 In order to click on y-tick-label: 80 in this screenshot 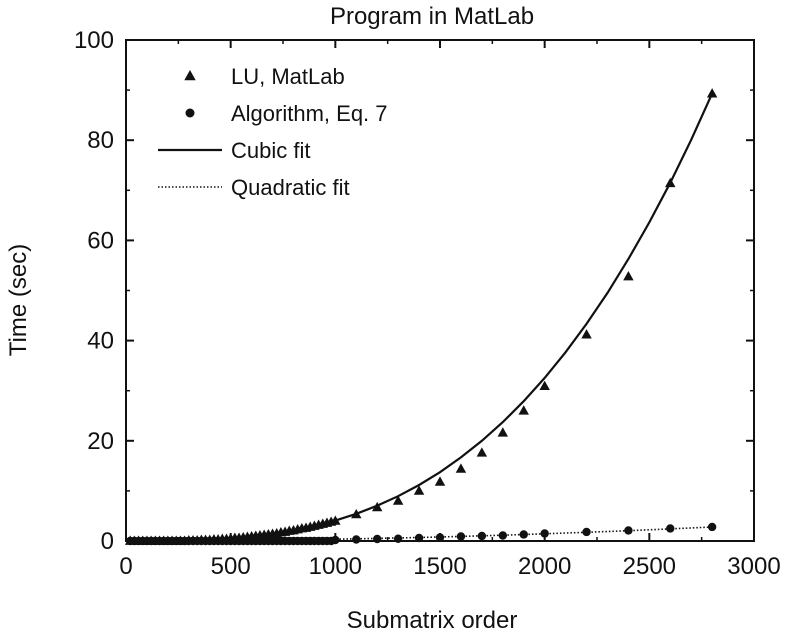, I will do `click(100, 140)`.